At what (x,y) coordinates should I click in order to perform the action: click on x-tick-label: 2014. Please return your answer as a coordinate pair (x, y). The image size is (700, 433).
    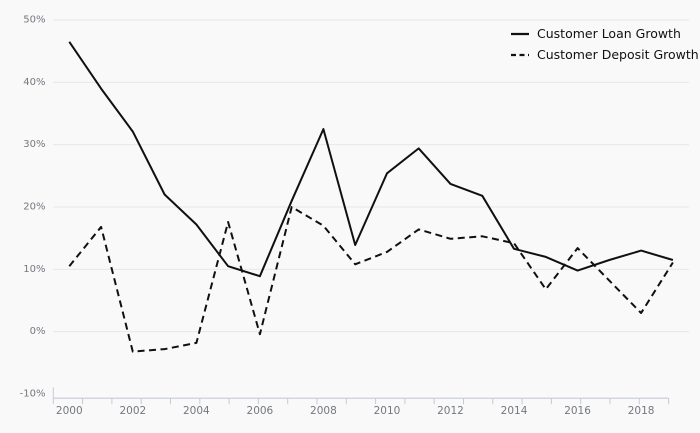
    Looking at the image, I should click on (514, 411).